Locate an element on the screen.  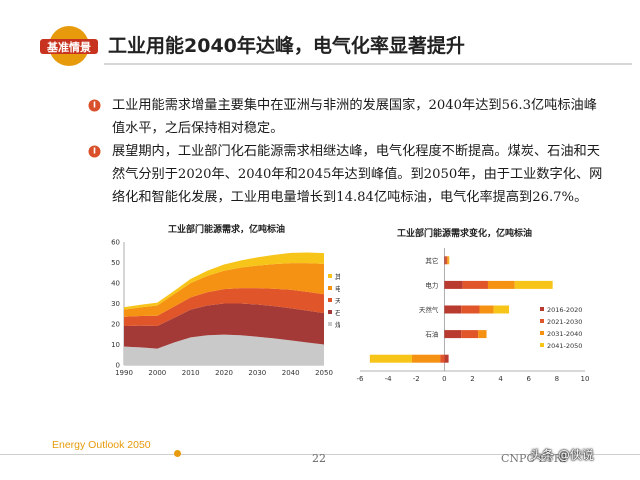
watermark: 头条 @侠说 is located at coordinates (562, 455).